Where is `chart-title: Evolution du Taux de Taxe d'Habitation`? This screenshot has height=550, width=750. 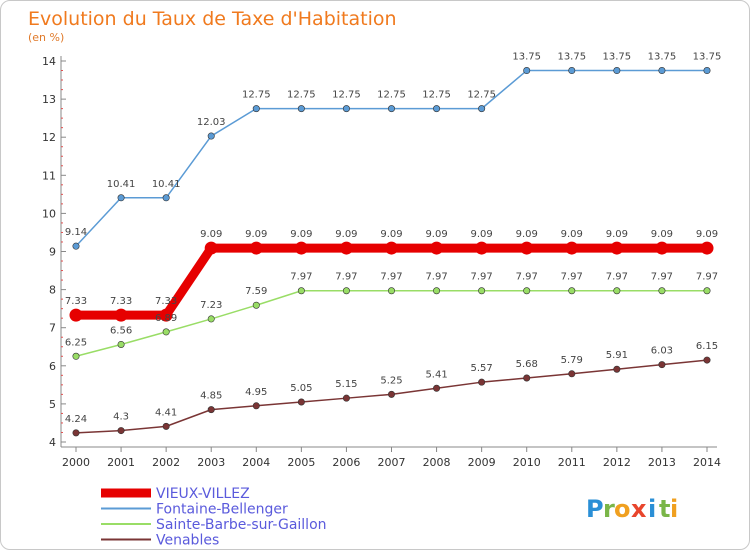
chart-title: Evolution du Taux de Taxe d'Habitation is located at coordinates (212, 19).